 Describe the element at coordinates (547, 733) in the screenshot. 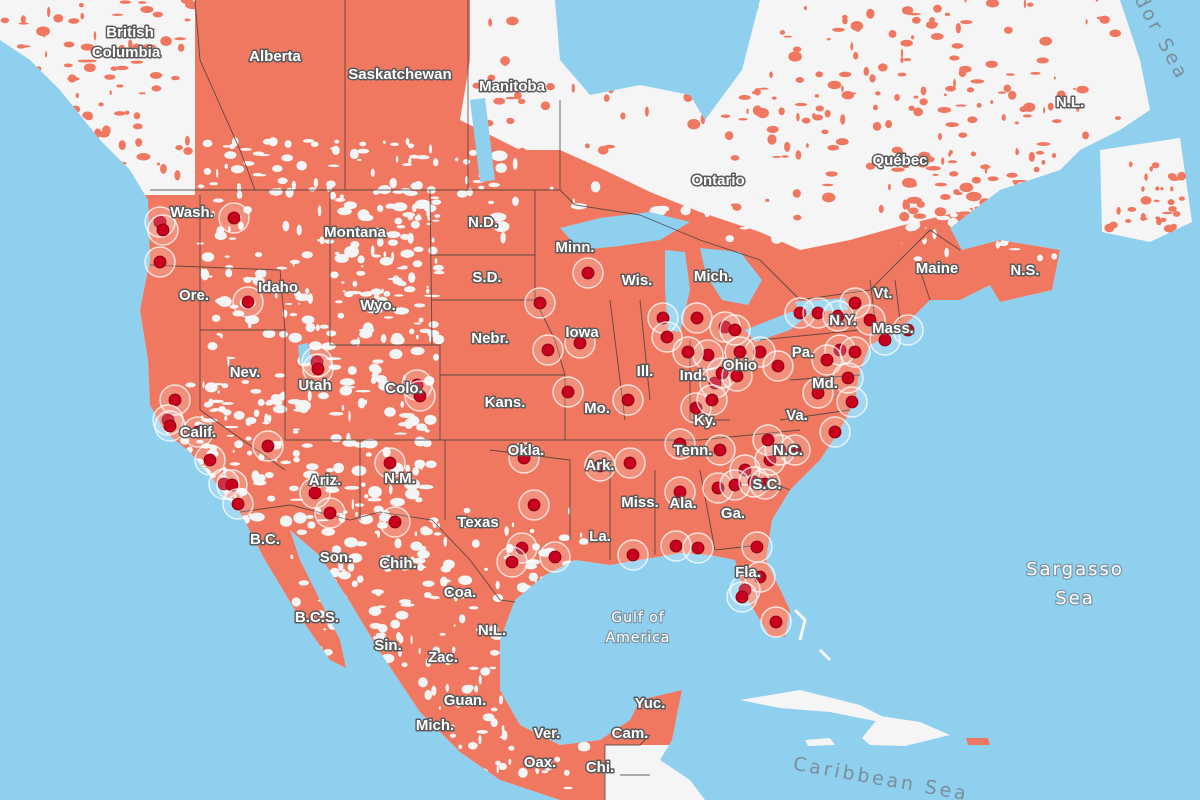

I see `region-label: Ver.` at that location.